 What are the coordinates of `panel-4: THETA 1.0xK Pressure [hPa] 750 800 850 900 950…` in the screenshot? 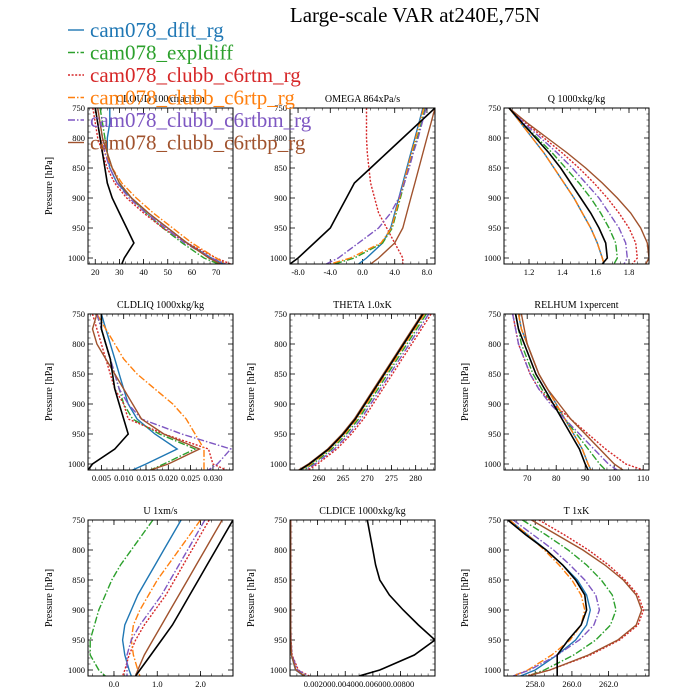 It's located at (341, 391).